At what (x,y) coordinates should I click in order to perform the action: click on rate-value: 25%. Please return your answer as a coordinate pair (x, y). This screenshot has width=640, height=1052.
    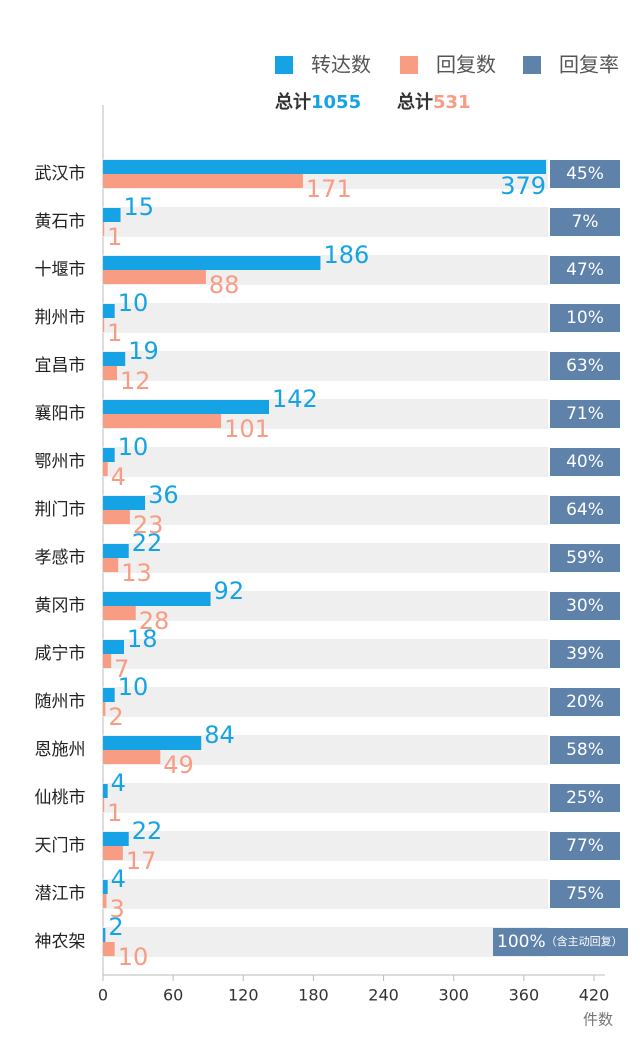
    Looking at the image, I should click on (585, 798).